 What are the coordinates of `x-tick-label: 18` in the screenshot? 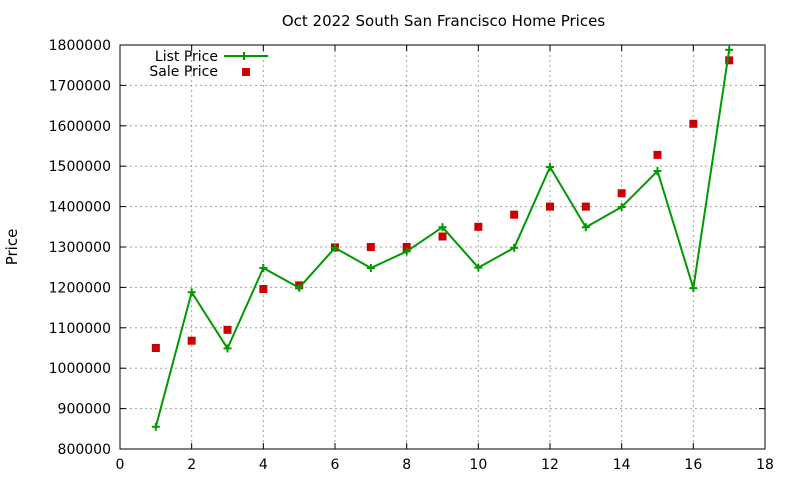 It's located at (765, 465).